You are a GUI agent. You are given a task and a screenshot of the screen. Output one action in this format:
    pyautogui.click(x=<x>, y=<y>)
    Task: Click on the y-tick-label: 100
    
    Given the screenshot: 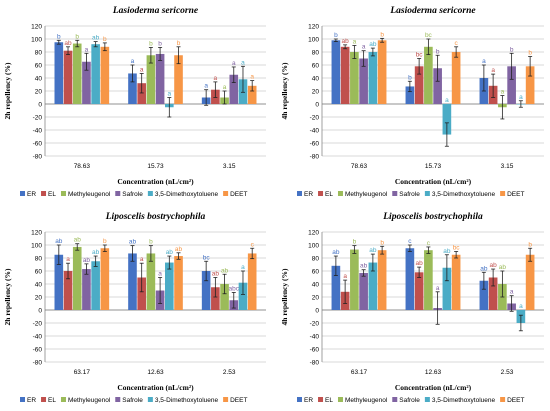 What is the action you would take?
    pyautogui.click(x=36, y=39)
    